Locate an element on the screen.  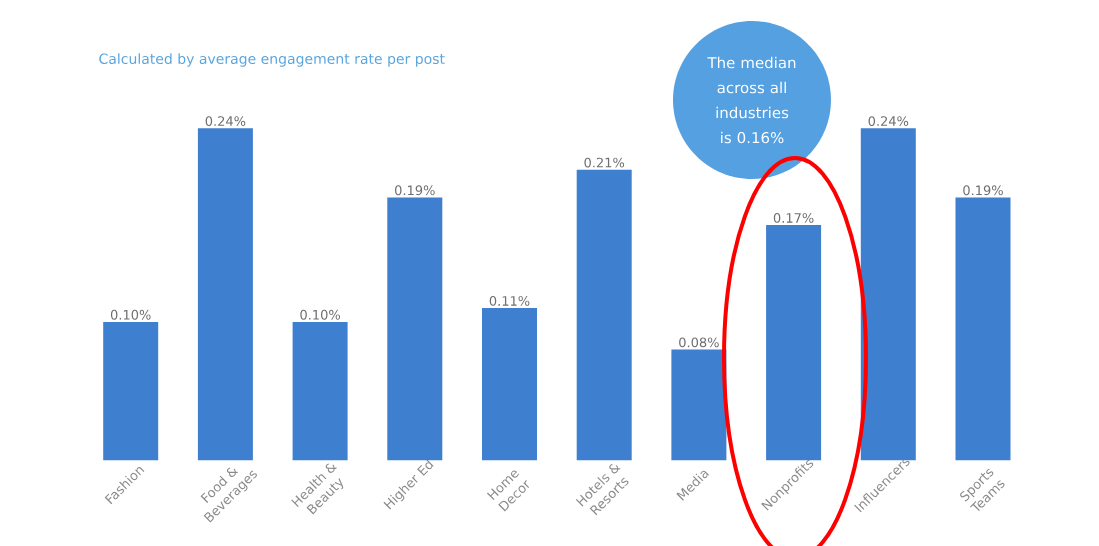
data-label: 0.21% is located at coordinates (604, 162).